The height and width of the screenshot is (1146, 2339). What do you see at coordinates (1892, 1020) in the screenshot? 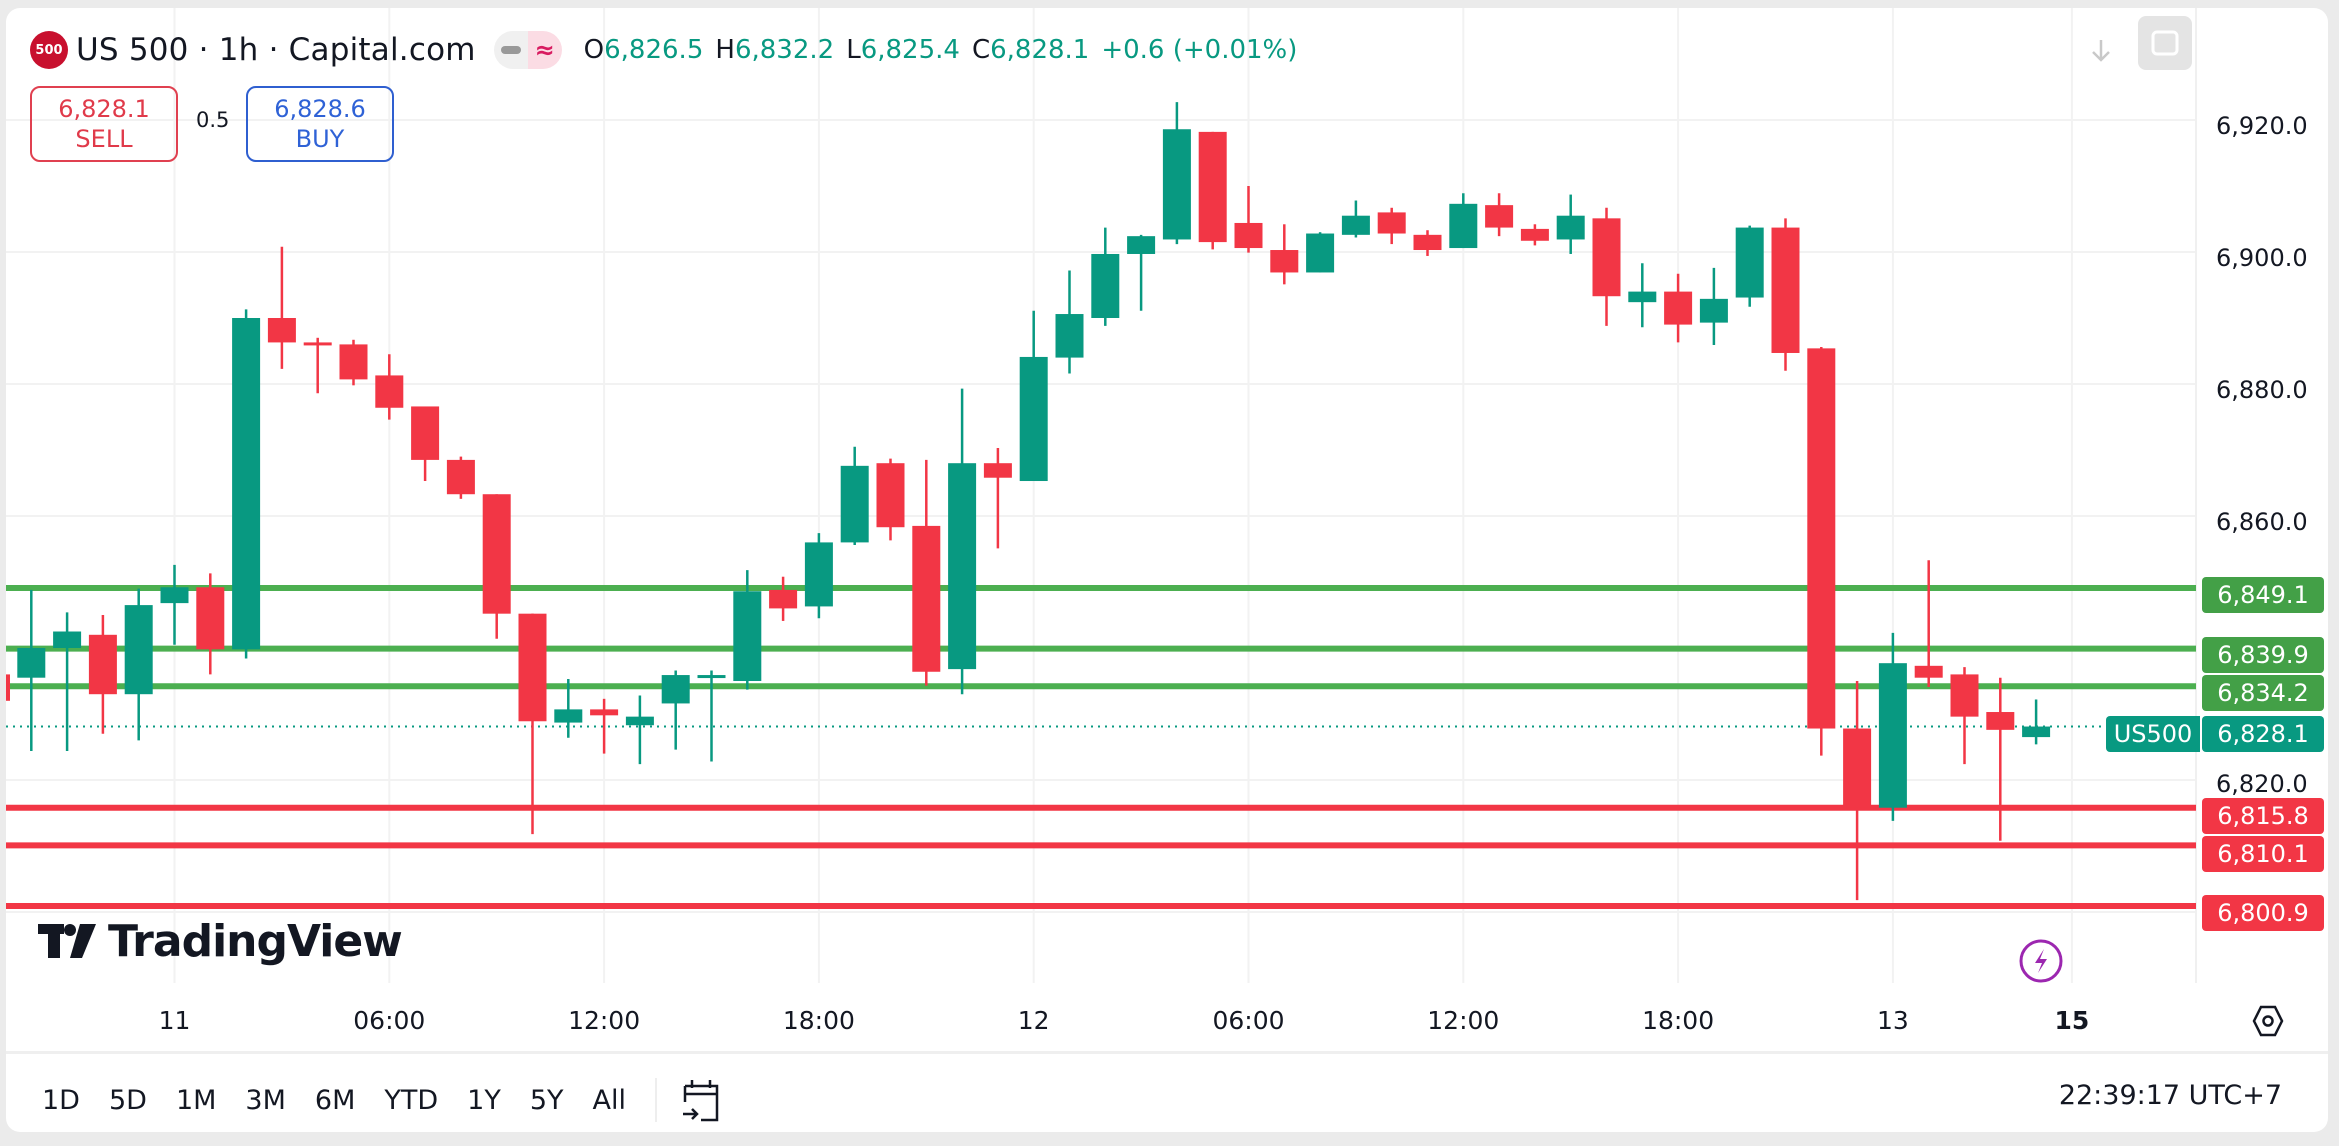
I see `time-tick: 13` at bounding box center [1892, 1020].